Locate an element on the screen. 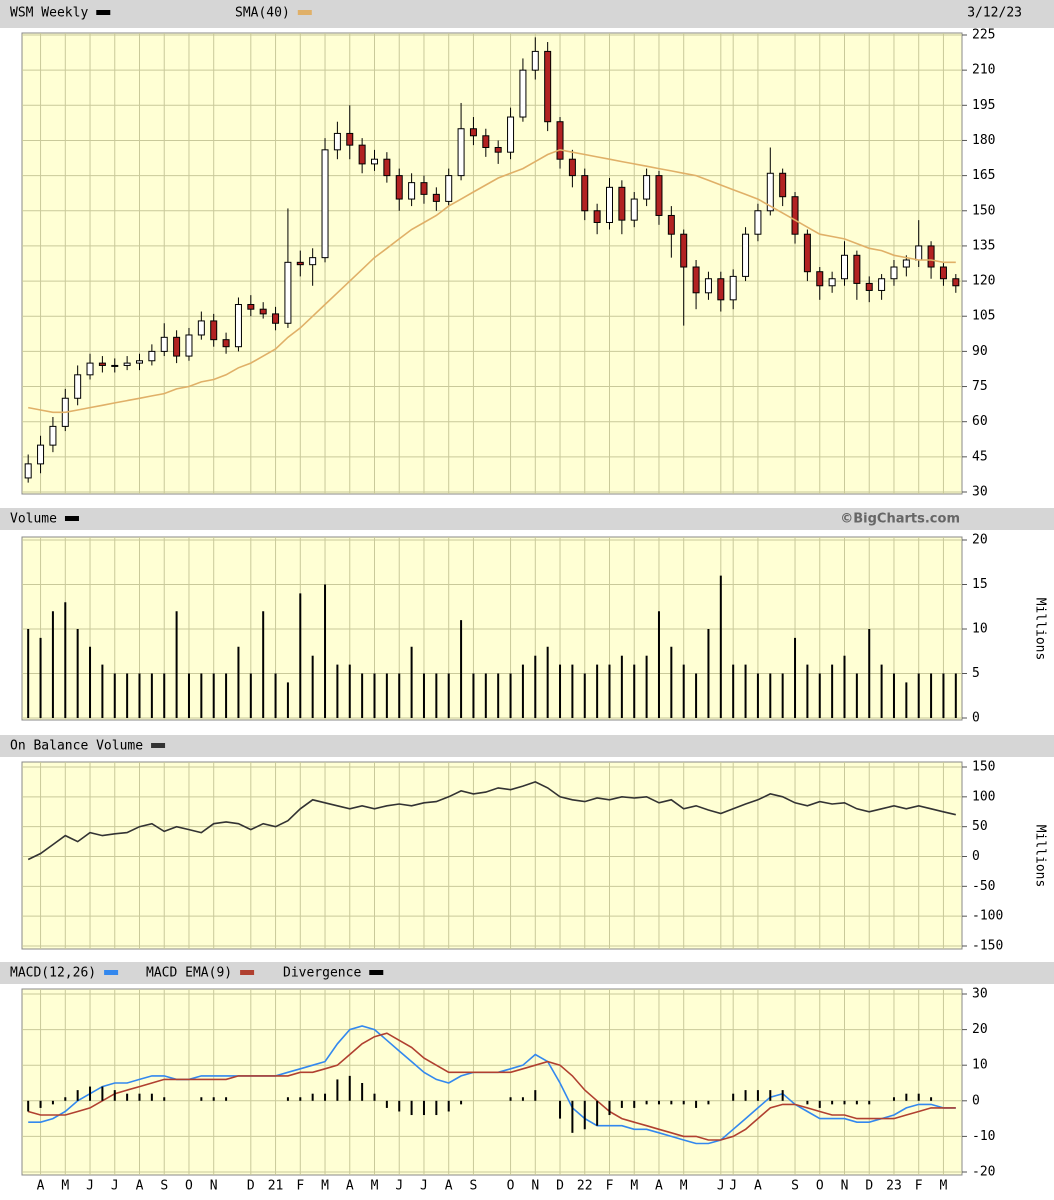 This screenshot has width=1054, height=1200. y-tick-label: 5 is located at coordinates (976, 673).